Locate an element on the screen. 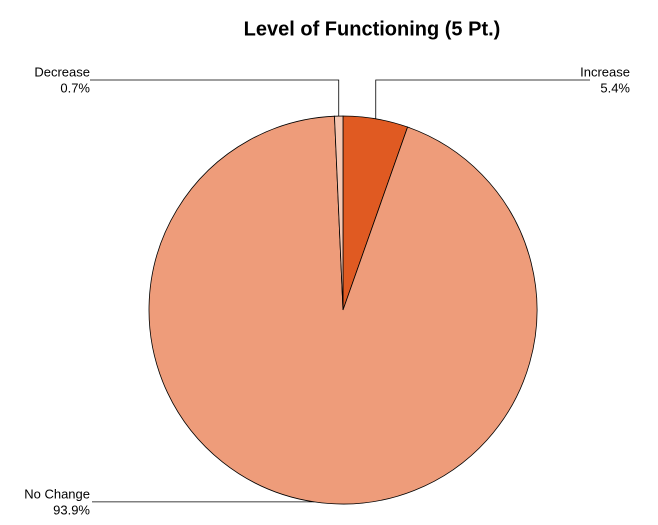 Image resolution: width=658 pixels, height=525 pixels. slice-value-label: 0.7% is located at coordinates (75, 87).